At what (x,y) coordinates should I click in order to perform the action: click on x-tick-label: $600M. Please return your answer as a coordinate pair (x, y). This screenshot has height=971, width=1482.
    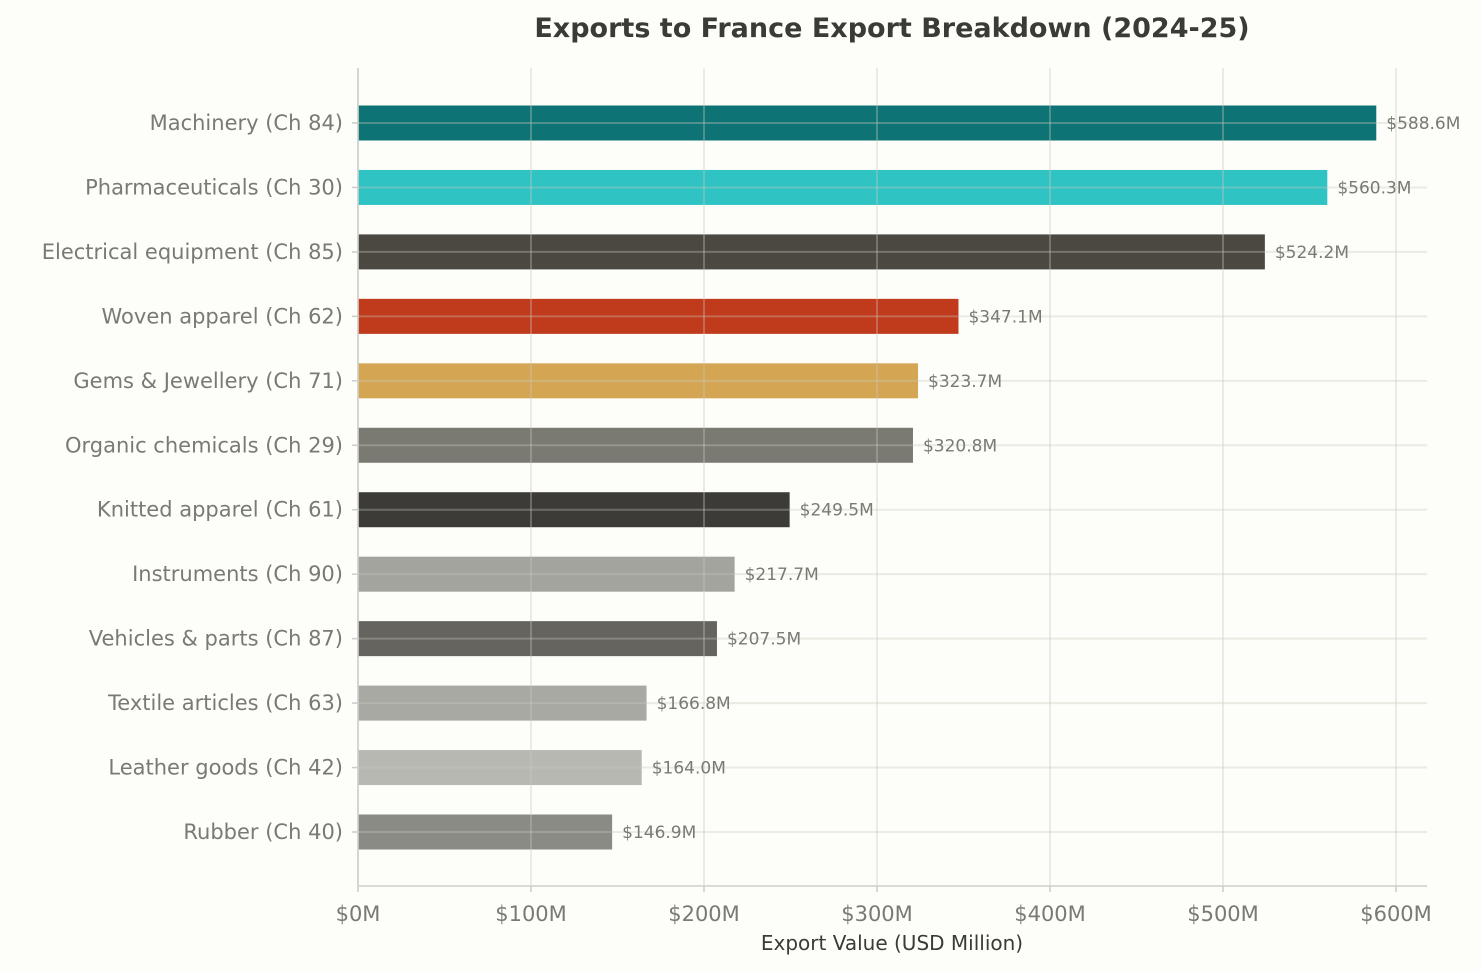
    Looking at the image, I should click on (1396, 914).